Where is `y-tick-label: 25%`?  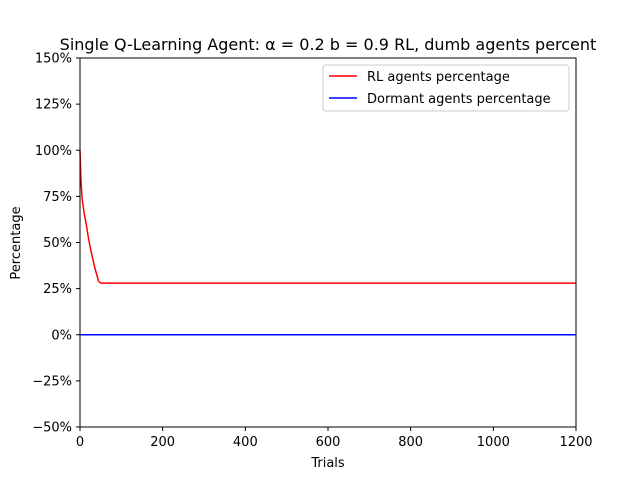 y-tick-label: 25% is located at coordinates (57, 289).